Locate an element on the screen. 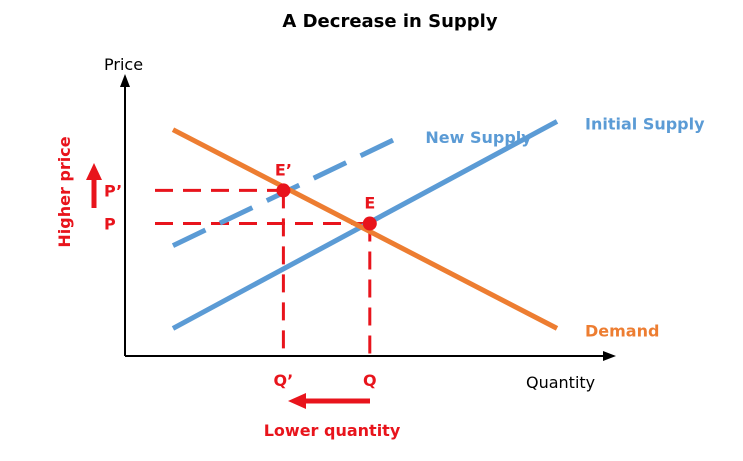 This screenshot has width=743, height=461. new-supply-label: New Supply is located at coordinates (478, 137).